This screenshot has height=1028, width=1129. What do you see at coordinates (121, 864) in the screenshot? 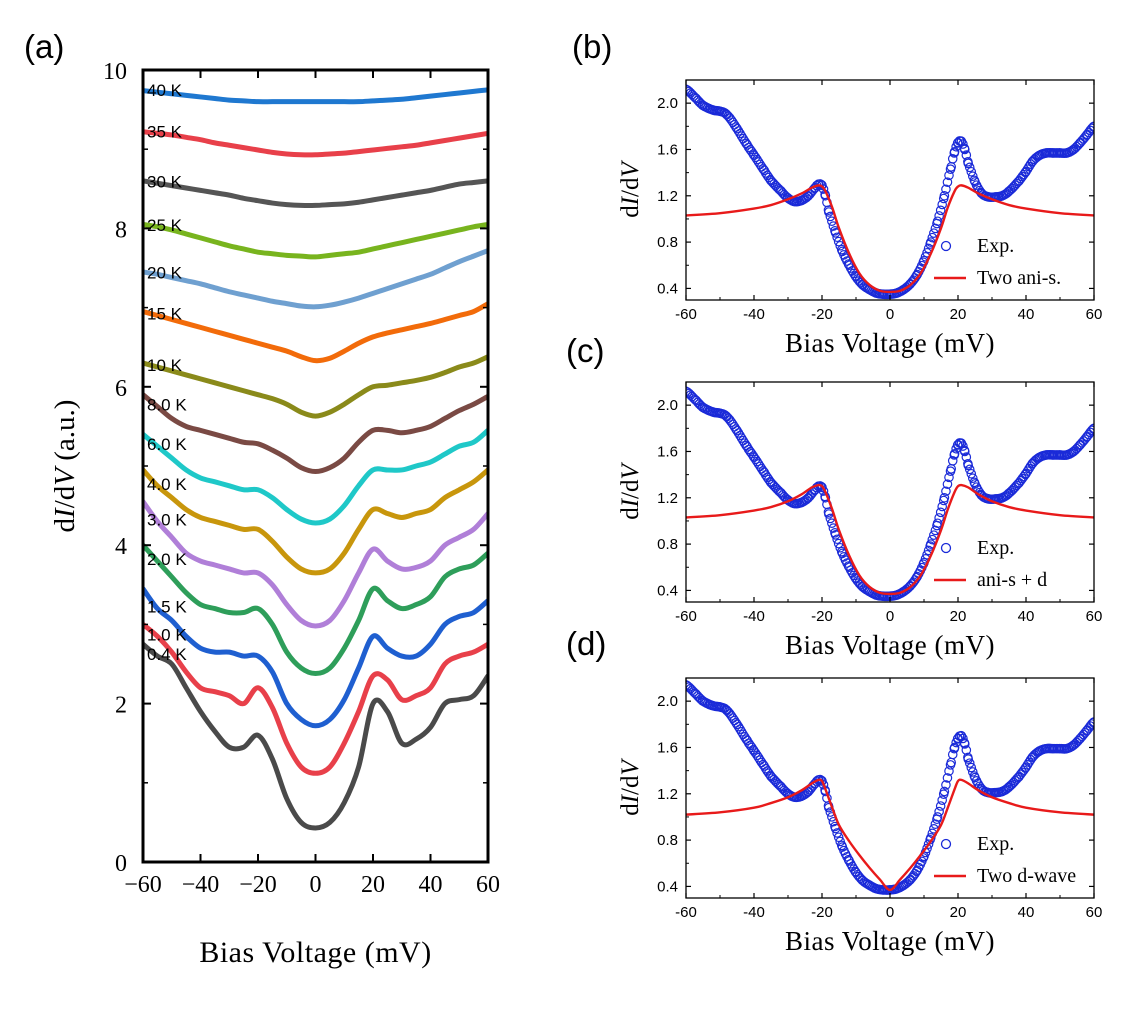
I see `y-tick-label: 0` at bounding box center [121, 864].